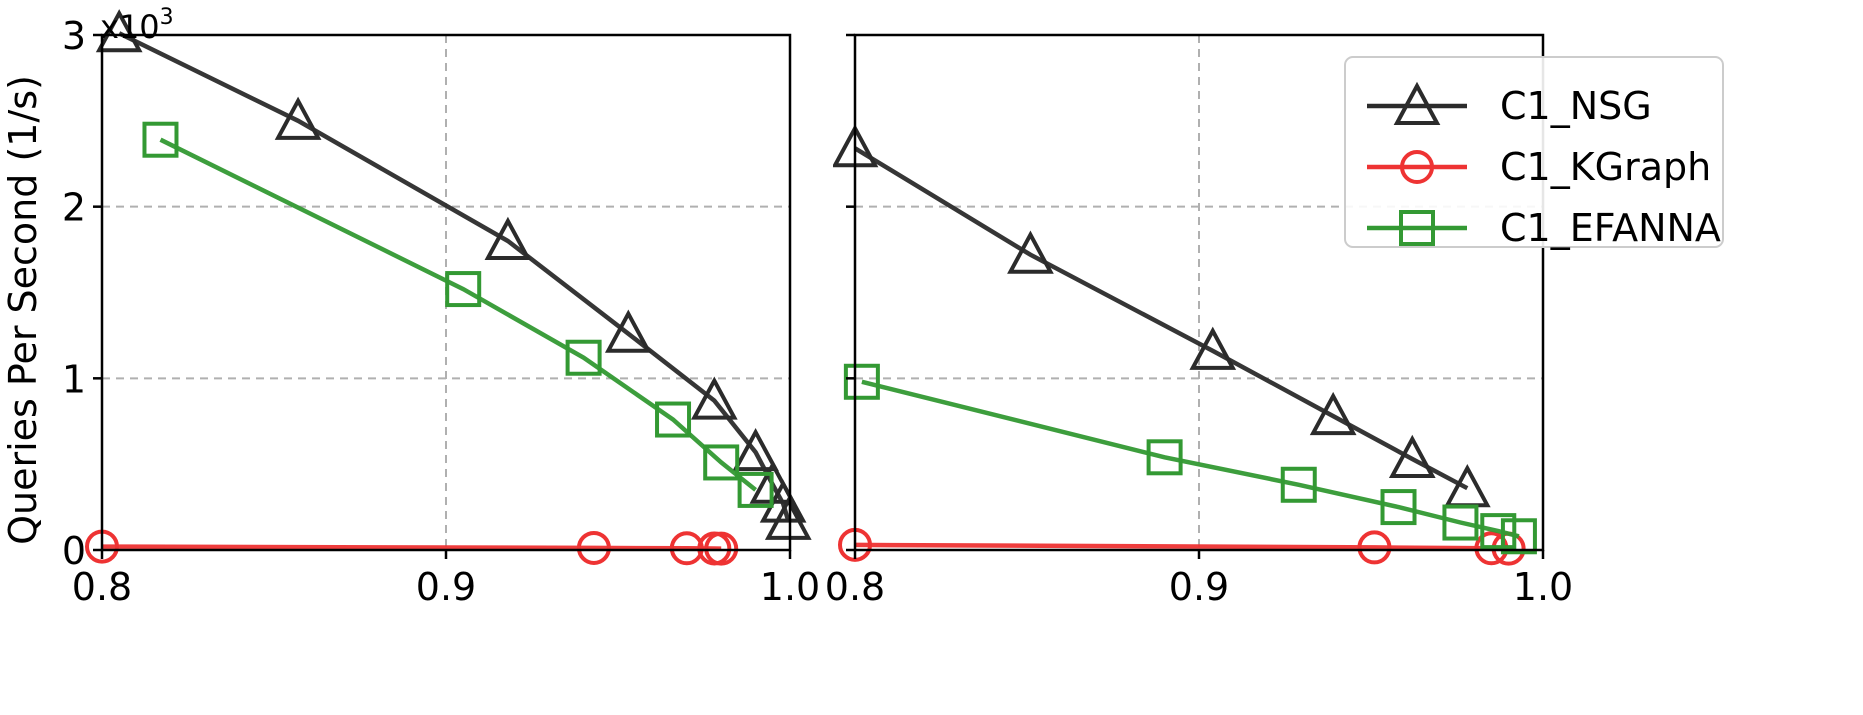 The image size is (1863, 715). I want to click on y-axis-label: Queries Per Second (1/s), so click(23, 310).